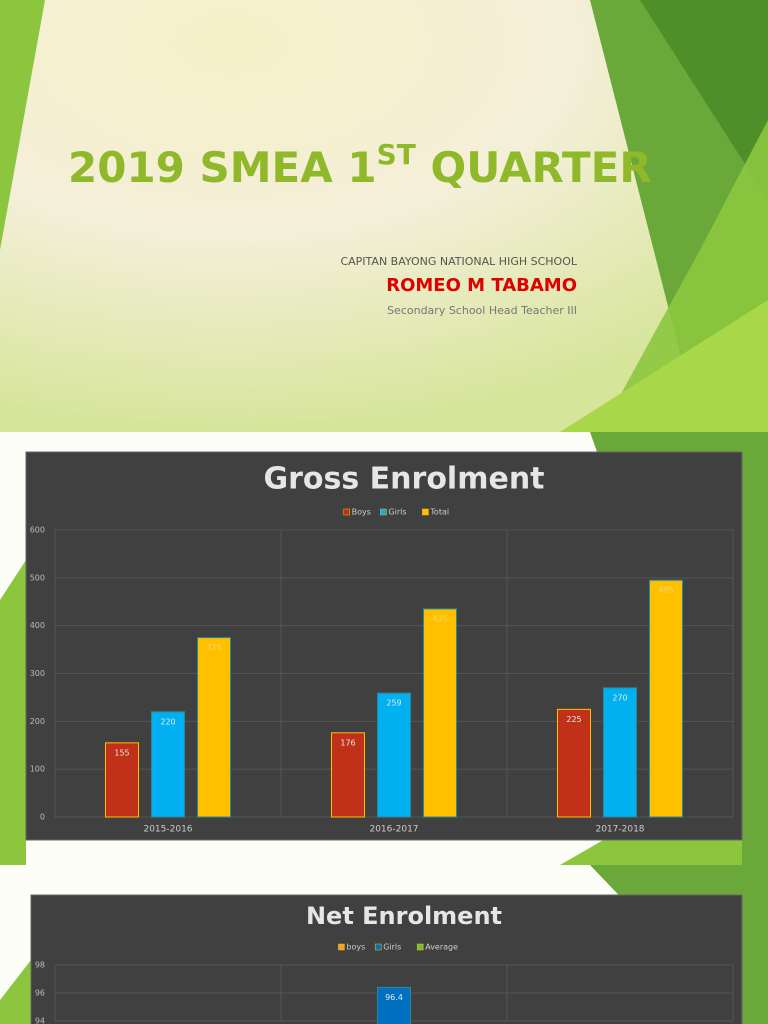 The width and height of the screenshot is (768, 1024). Describe the element at coordinates (37, 625) in the screenshot. I see `y-tick-label: 400` at that location.